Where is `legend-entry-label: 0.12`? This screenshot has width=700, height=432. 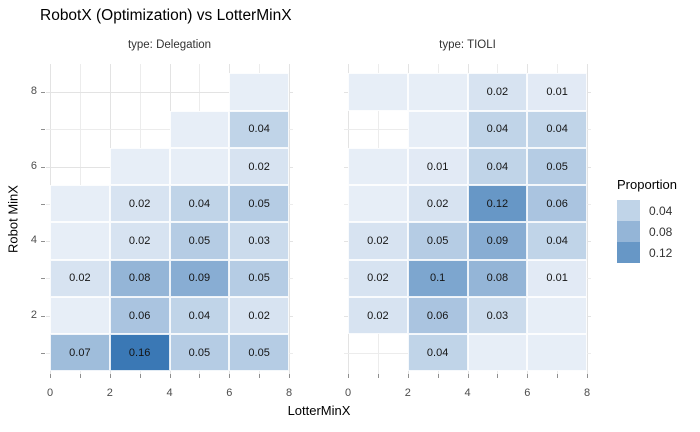 legend-entry-label: 0.12 is located at coordinates (661, 252).